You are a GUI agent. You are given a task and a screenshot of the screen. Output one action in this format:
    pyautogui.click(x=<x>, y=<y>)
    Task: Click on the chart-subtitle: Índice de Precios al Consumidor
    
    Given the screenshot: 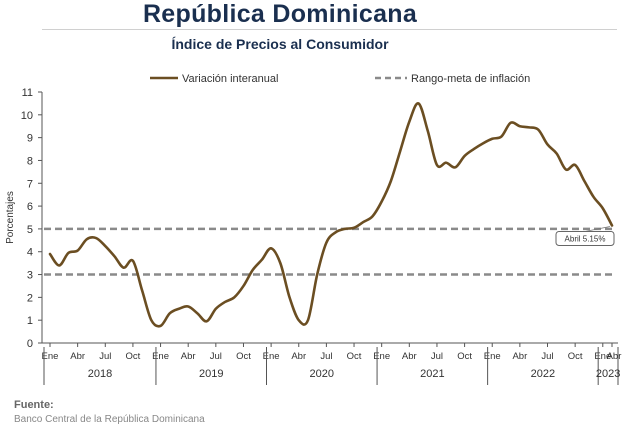 What is the action you would take?
    pyautogui.click(x=280, y=44)
    